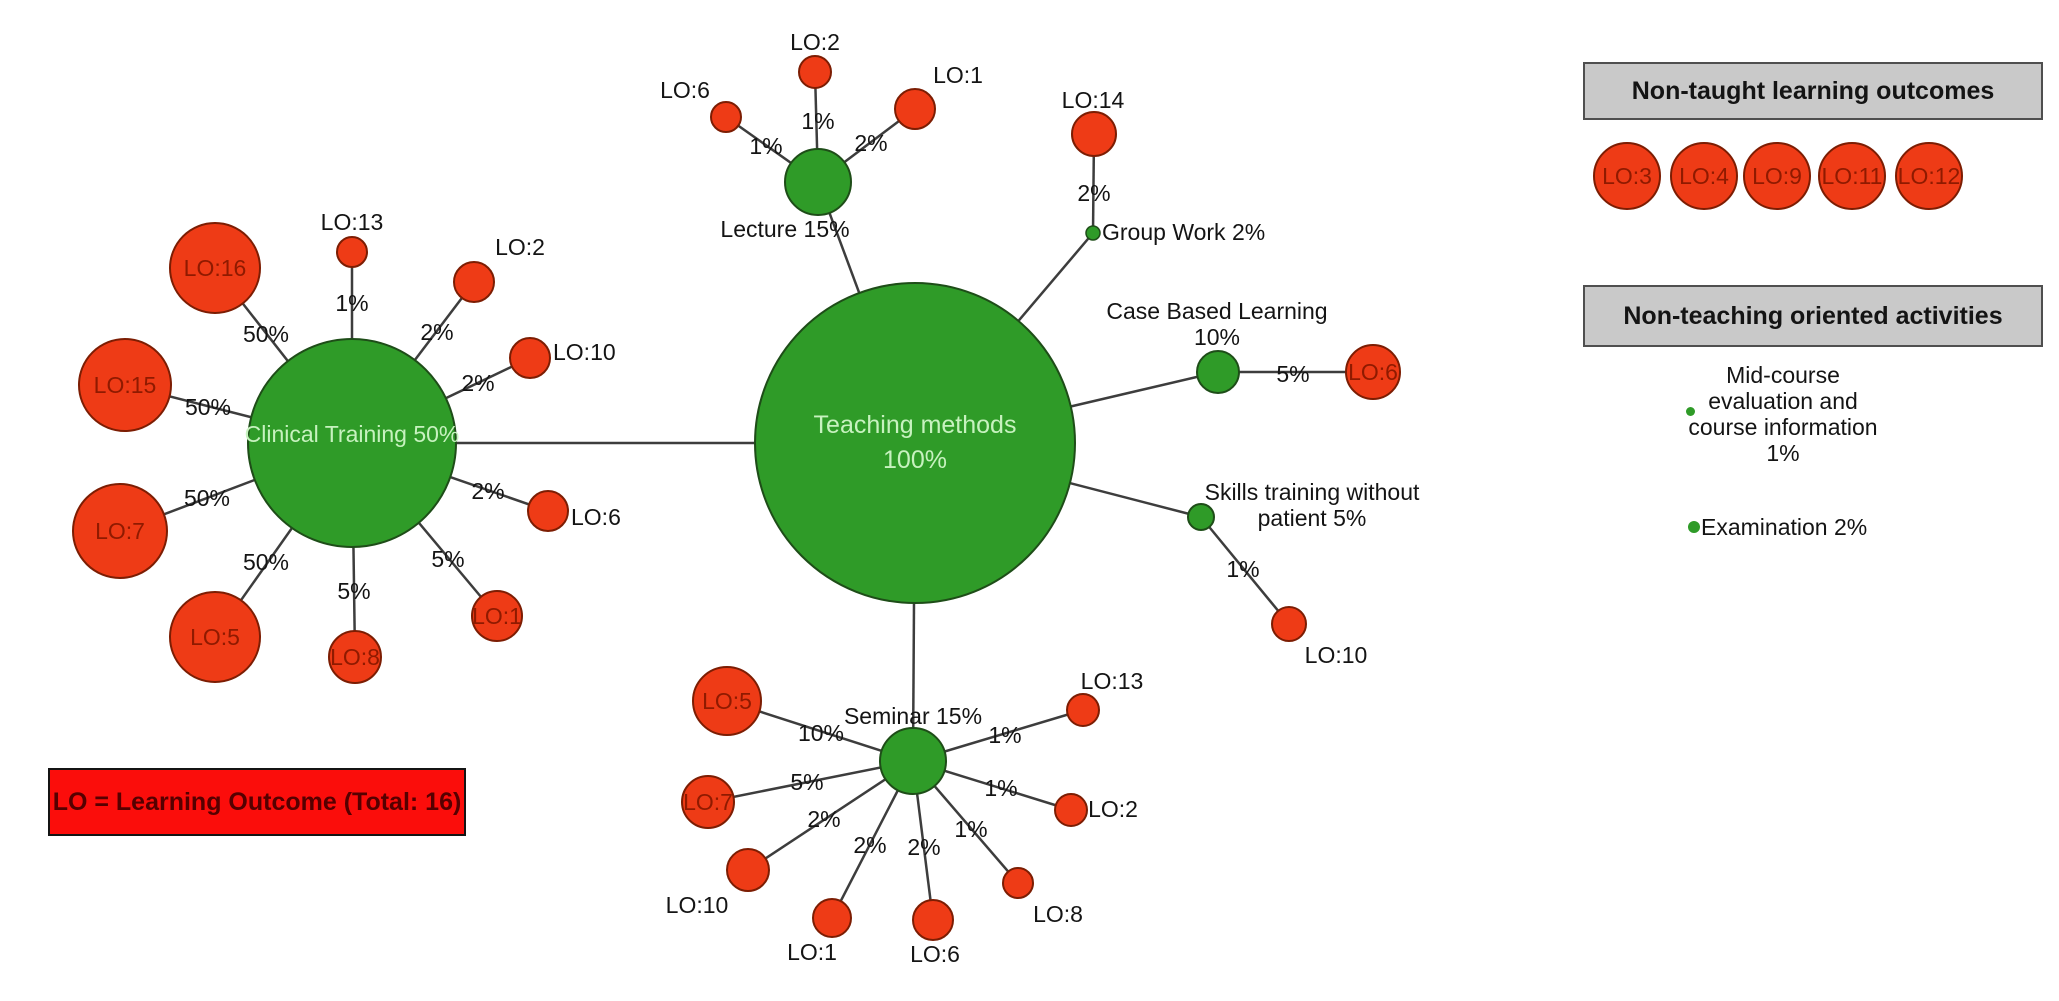 The height and width of the screenshot is (1001, 2059). What do you see at coordinates (207, 498) in the screenshot?
I see `edge-label-clinical-training-hub-clinical-lo7: 50%` at bounding box center [207, 498].